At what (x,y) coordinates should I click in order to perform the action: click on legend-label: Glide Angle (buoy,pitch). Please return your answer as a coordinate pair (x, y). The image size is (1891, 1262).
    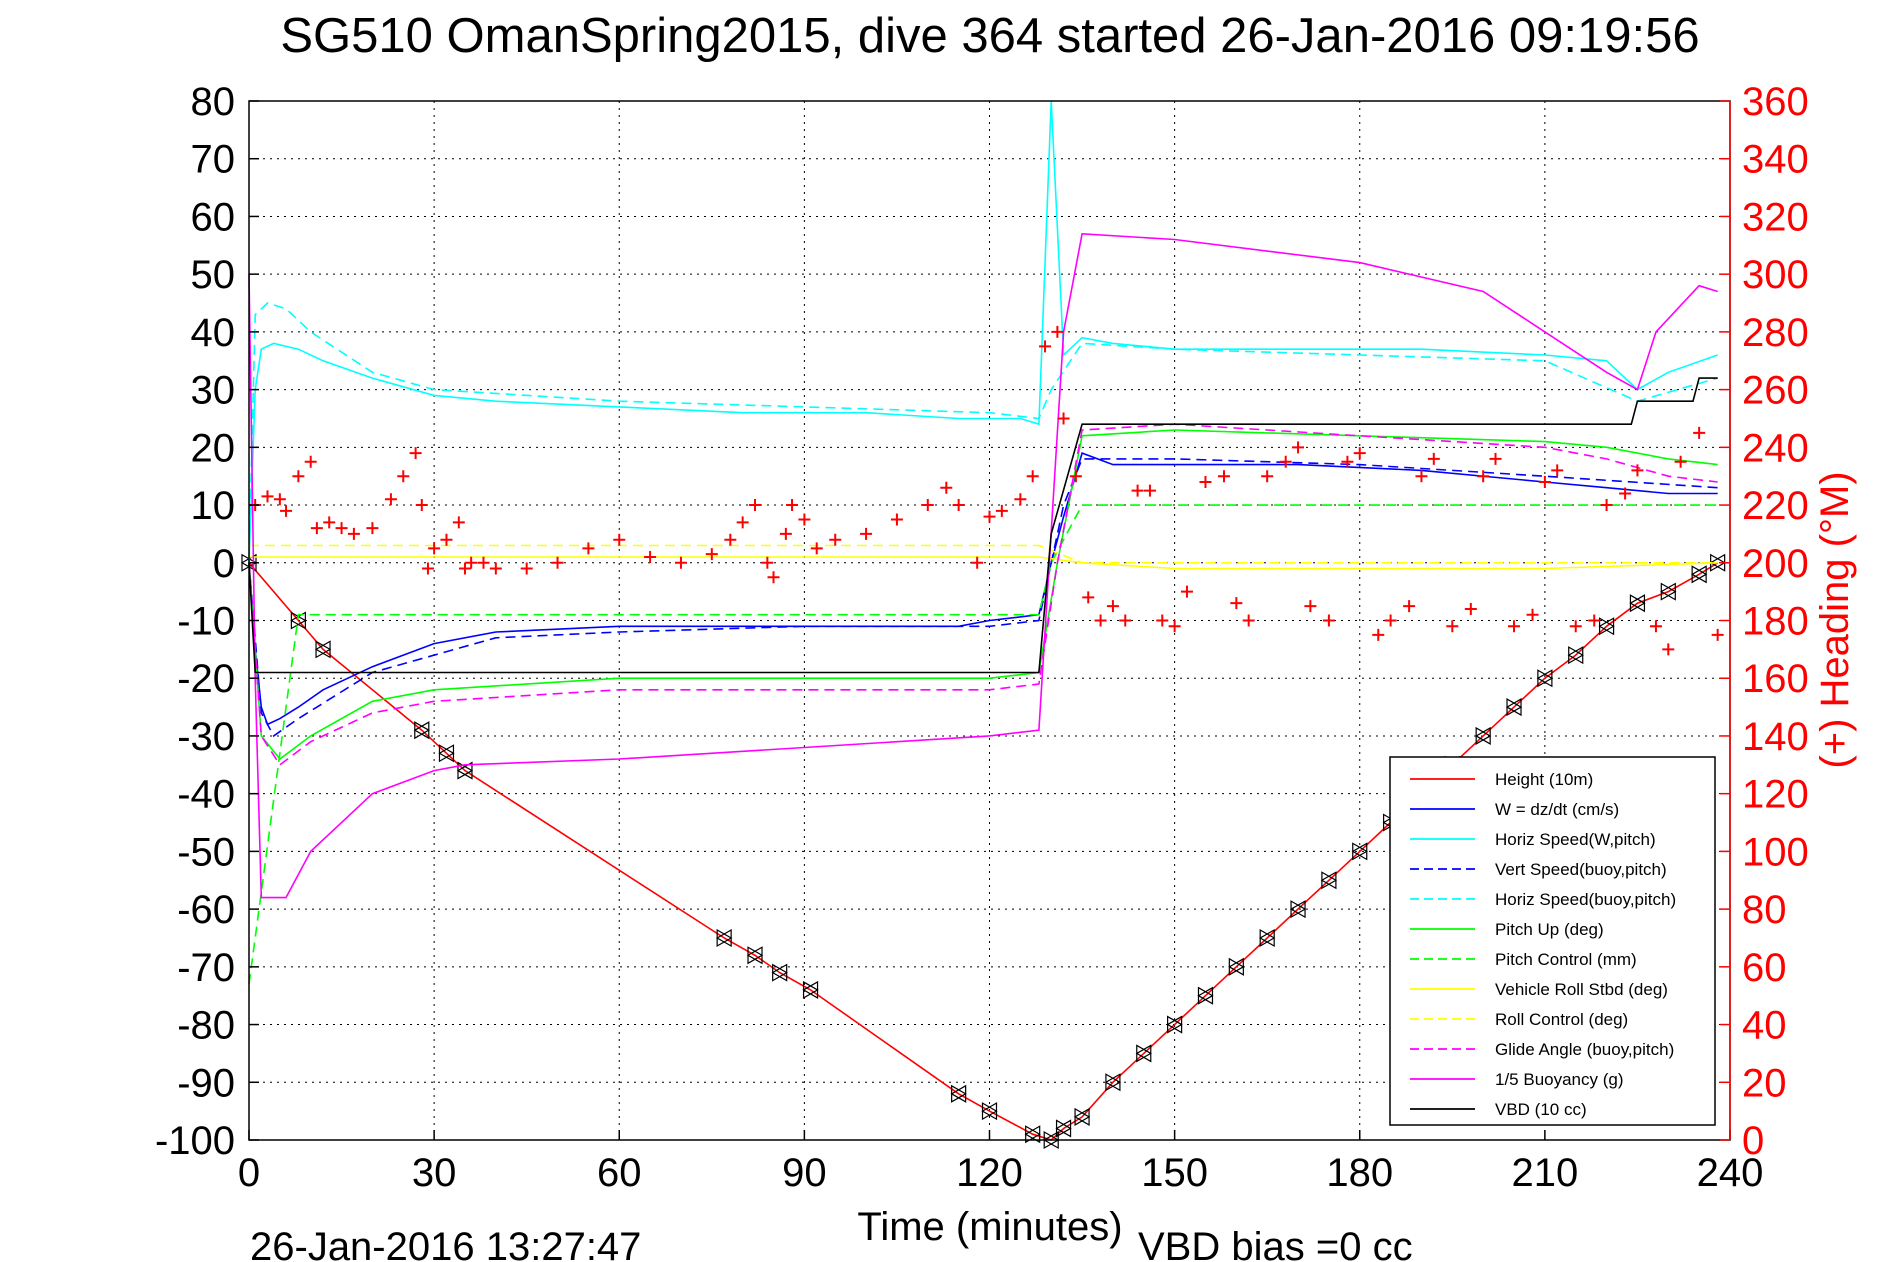
    Looking at the image, I should click on (1584, 1049).